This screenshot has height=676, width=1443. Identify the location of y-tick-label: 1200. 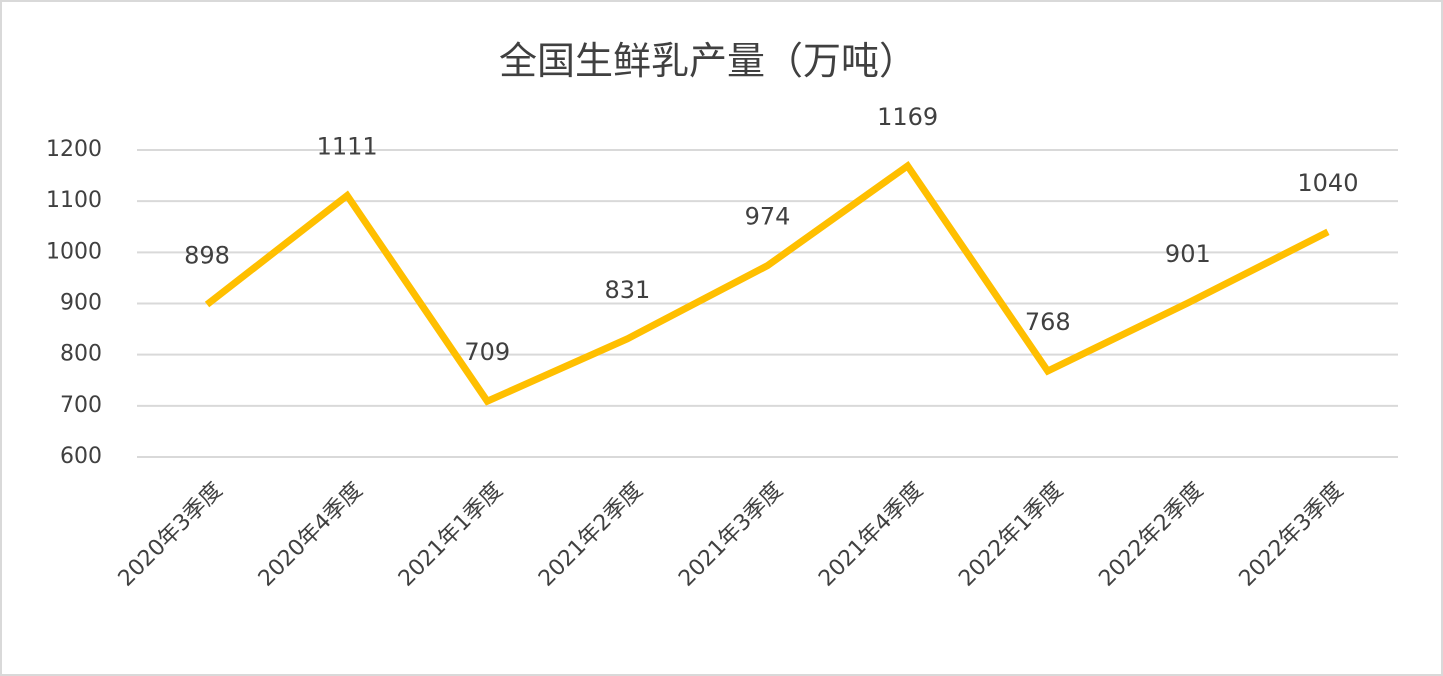
(74, 149).